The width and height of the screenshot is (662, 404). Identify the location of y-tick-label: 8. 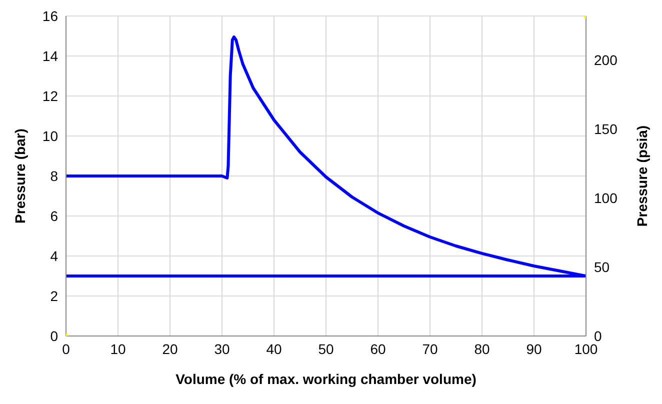
(54, 176).